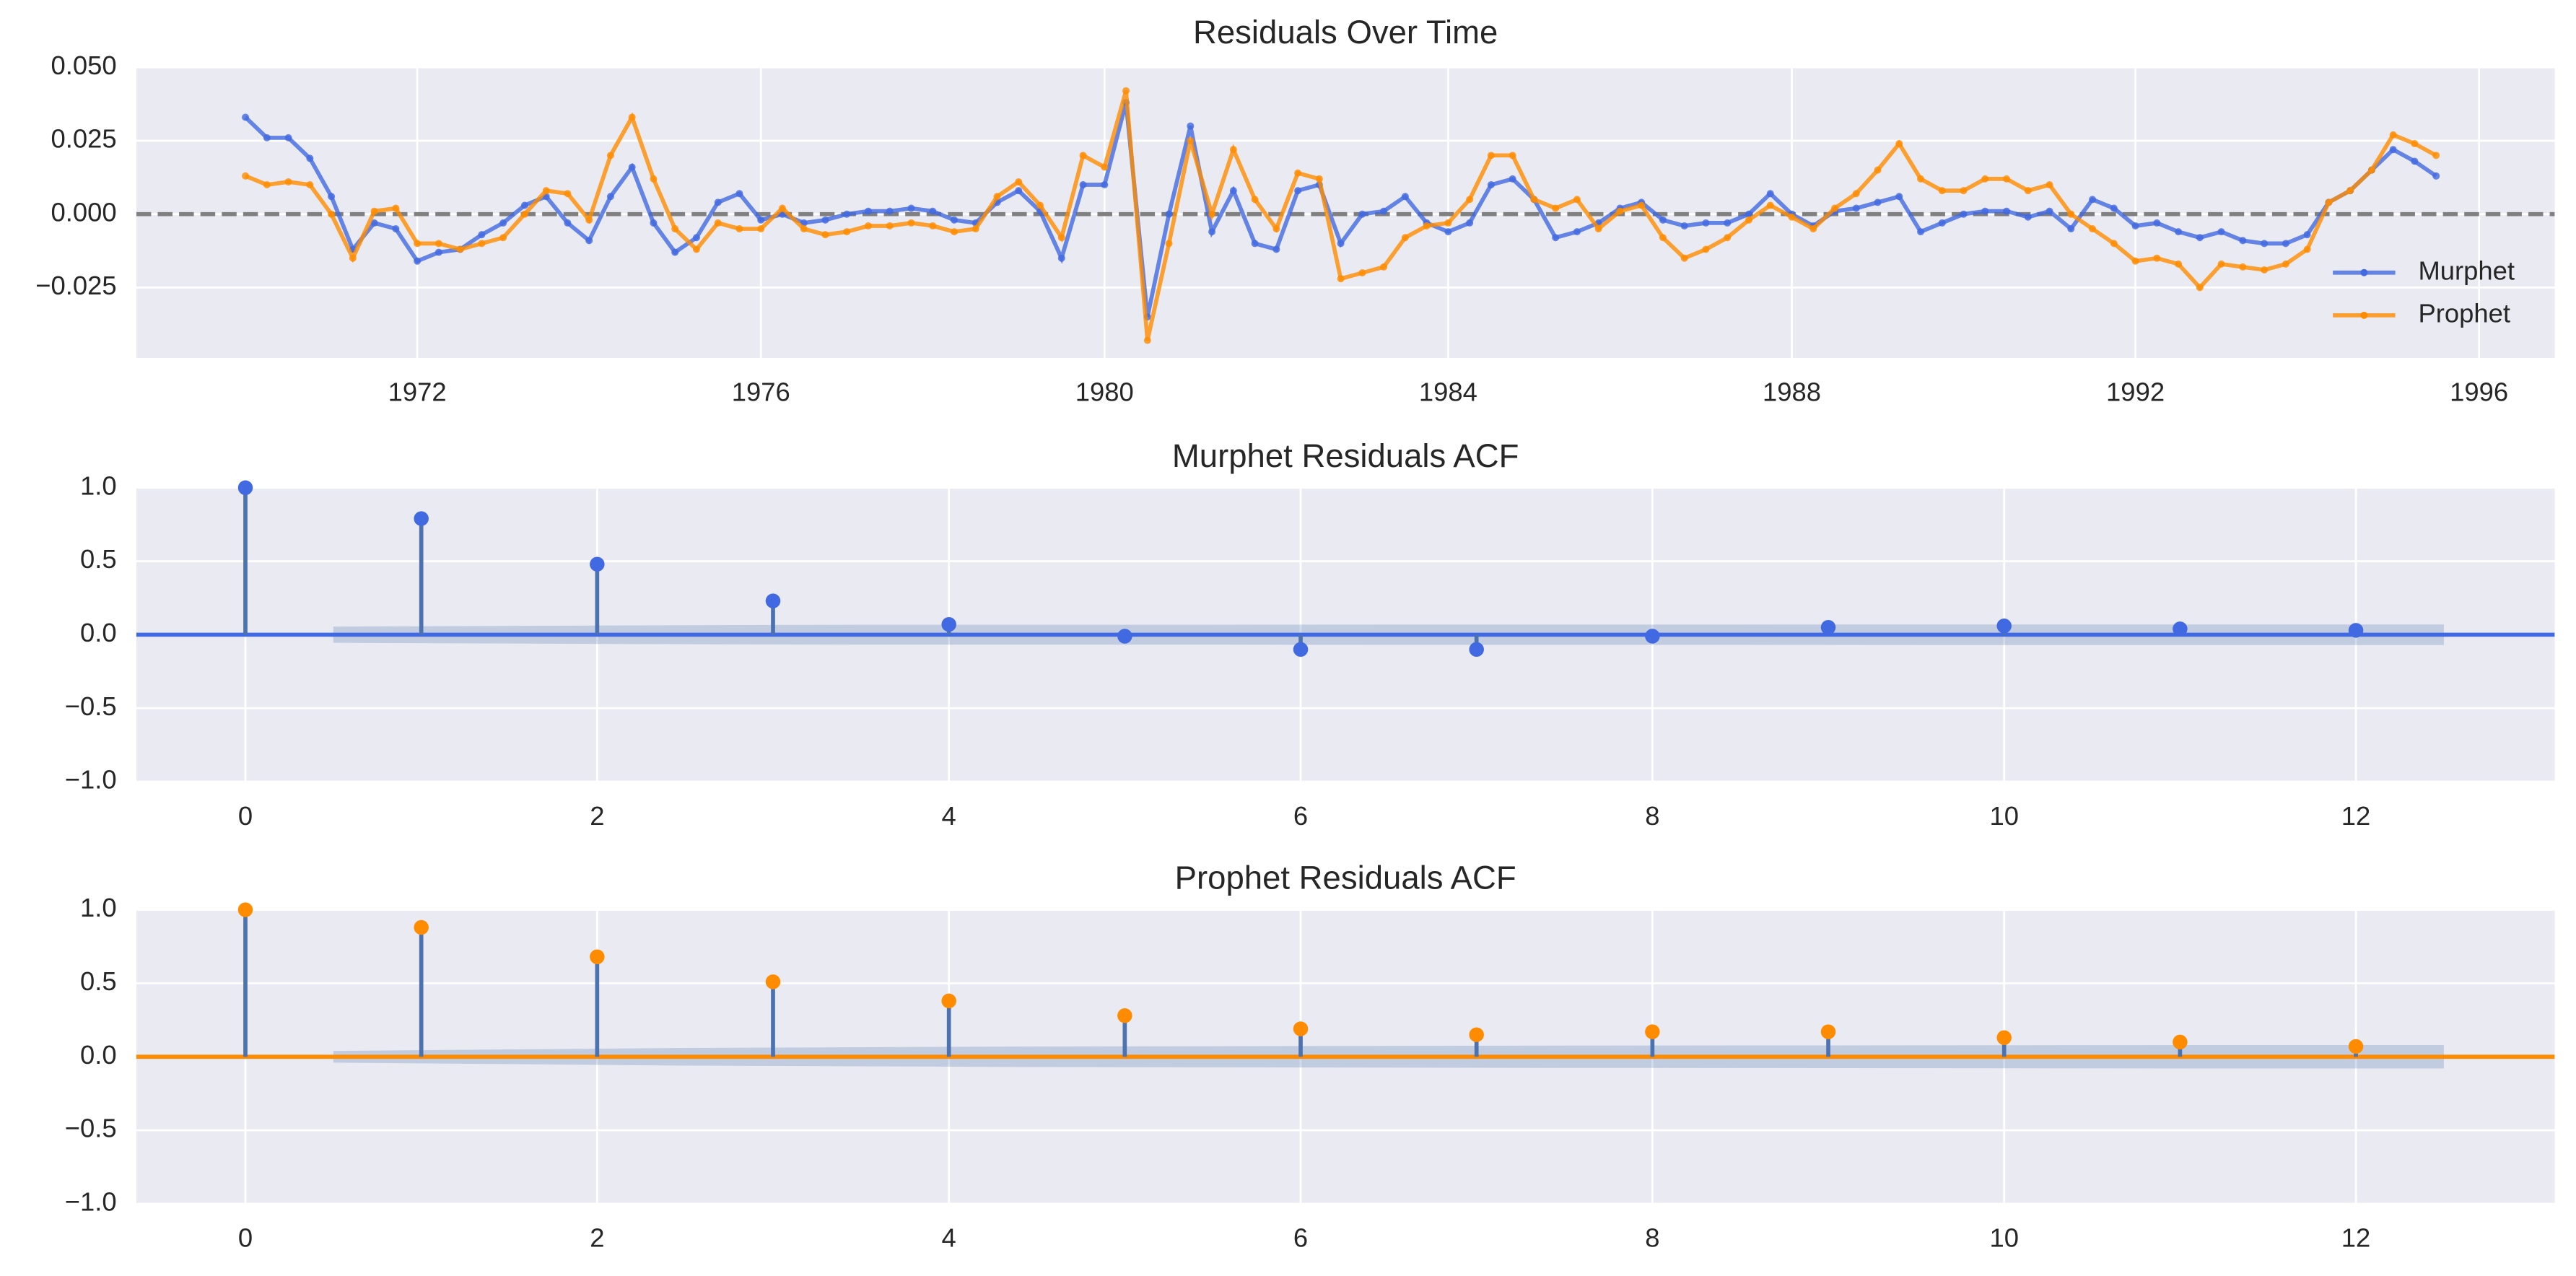  Describe the element at coordinates (1345, 32) in the screenshot. I see `chart-title: Residuals Over Time` at that location.